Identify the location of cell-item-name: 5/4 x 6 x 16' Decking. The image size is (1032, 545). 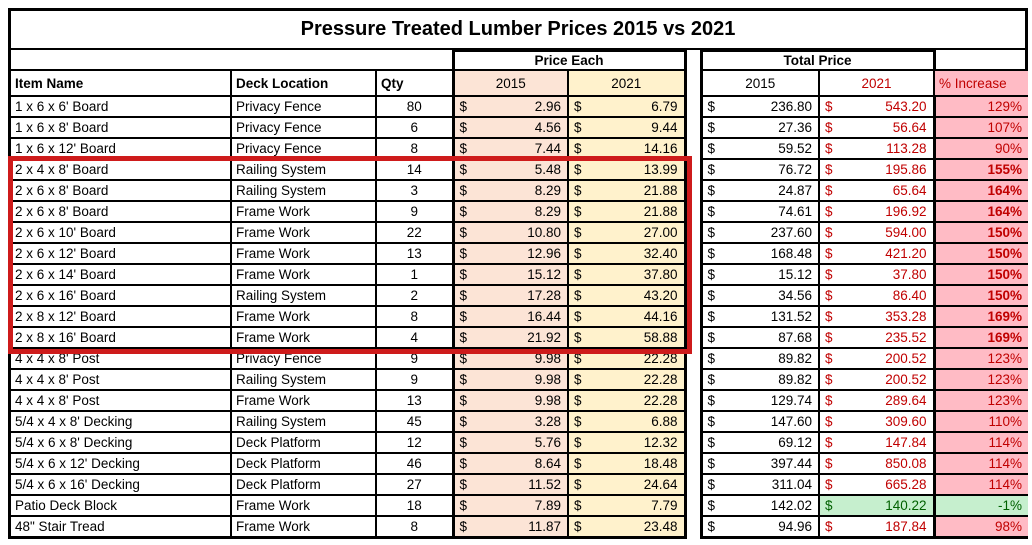
(121, 484).